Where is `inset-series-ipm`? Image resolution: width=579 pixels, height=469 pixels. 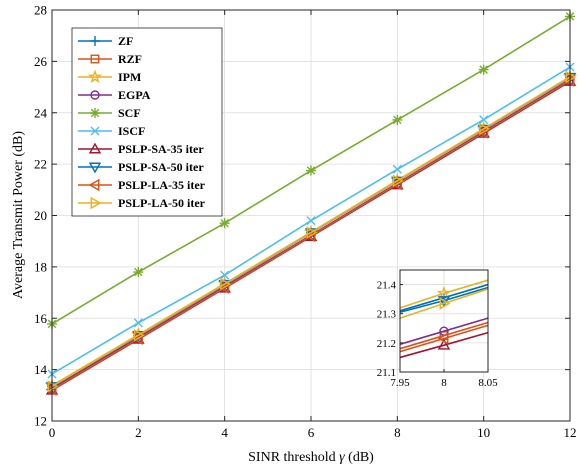
inset-series-ipm is located at coordinates (444, 294).